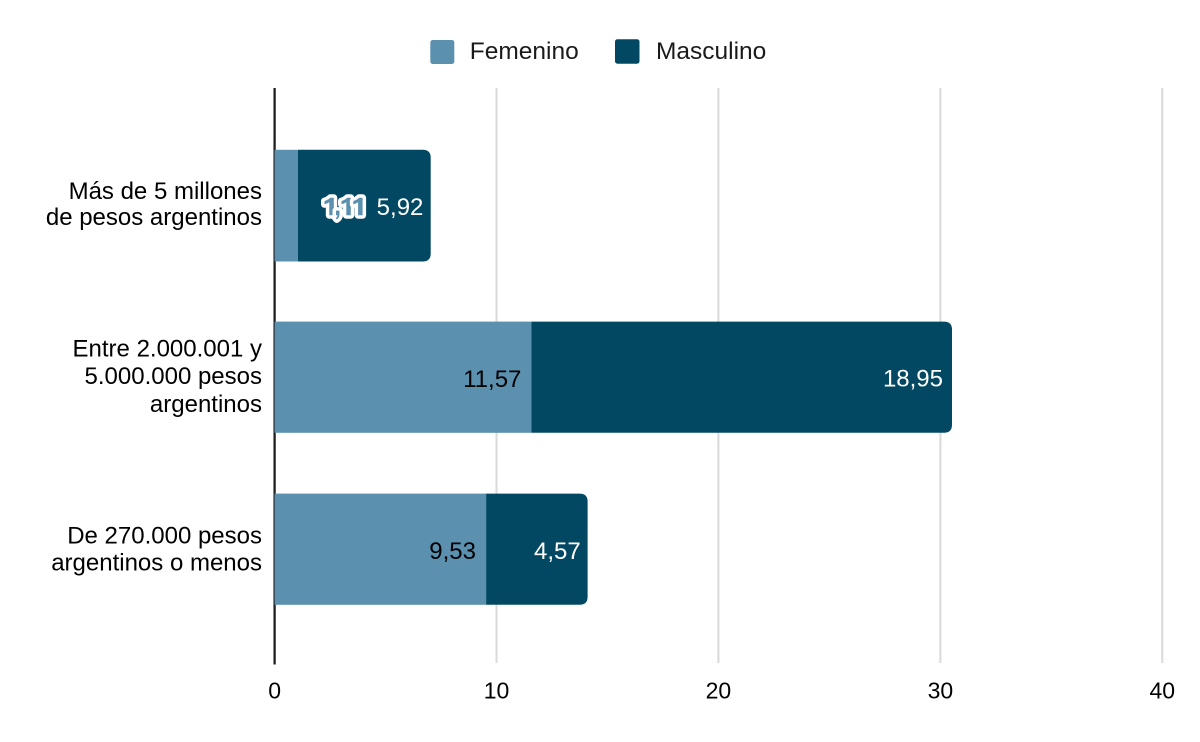 The height and width of the screenshot is (742, 1200). What do you see at coordinates (206, 404) in the screenshot?
I see `svg-text: argentinos` at bounding box center [206, 404].